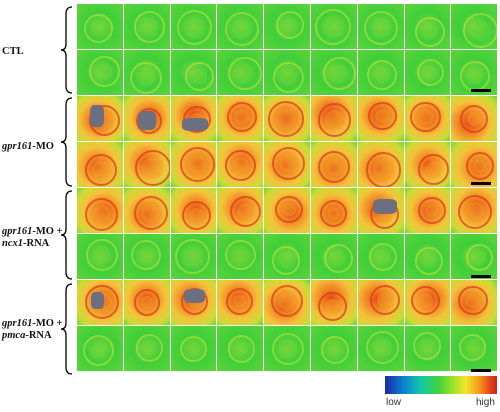 This screenshot has width=500, height=412. I want to click on brace-ncx1, so click(67, 235).